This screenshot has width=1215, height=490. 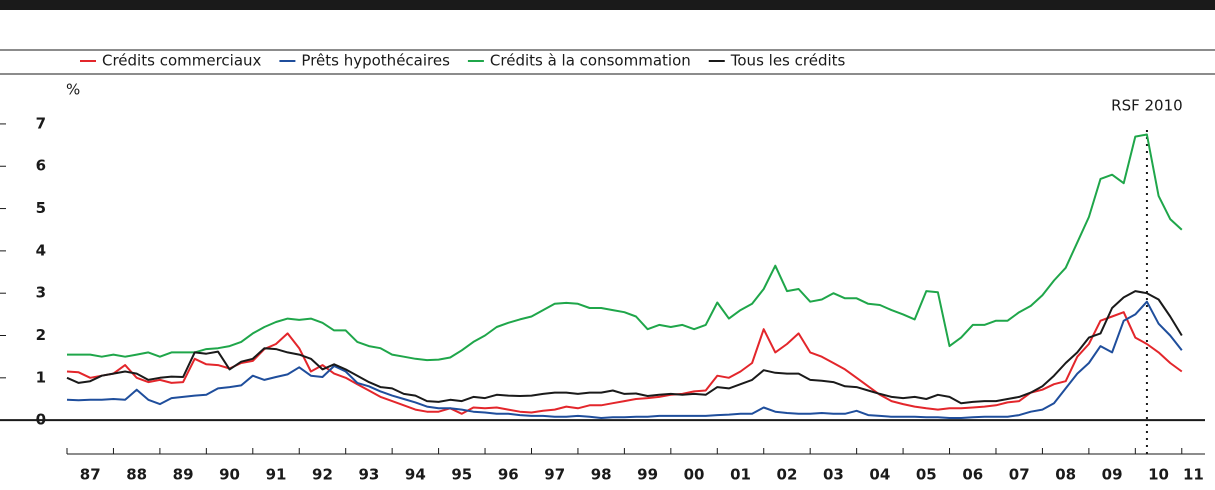 What do you see at coordinates (1065, 475) in the screenshot?
I see `x-tick-label: 08` at bounding box center [1065, 475].